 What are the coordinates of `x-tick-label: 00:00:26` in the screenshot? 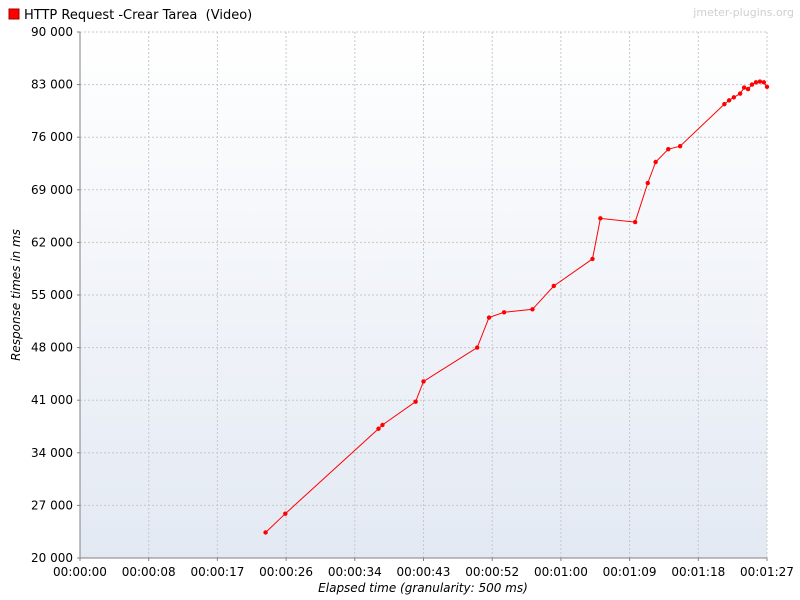 It's located at (286, 572).